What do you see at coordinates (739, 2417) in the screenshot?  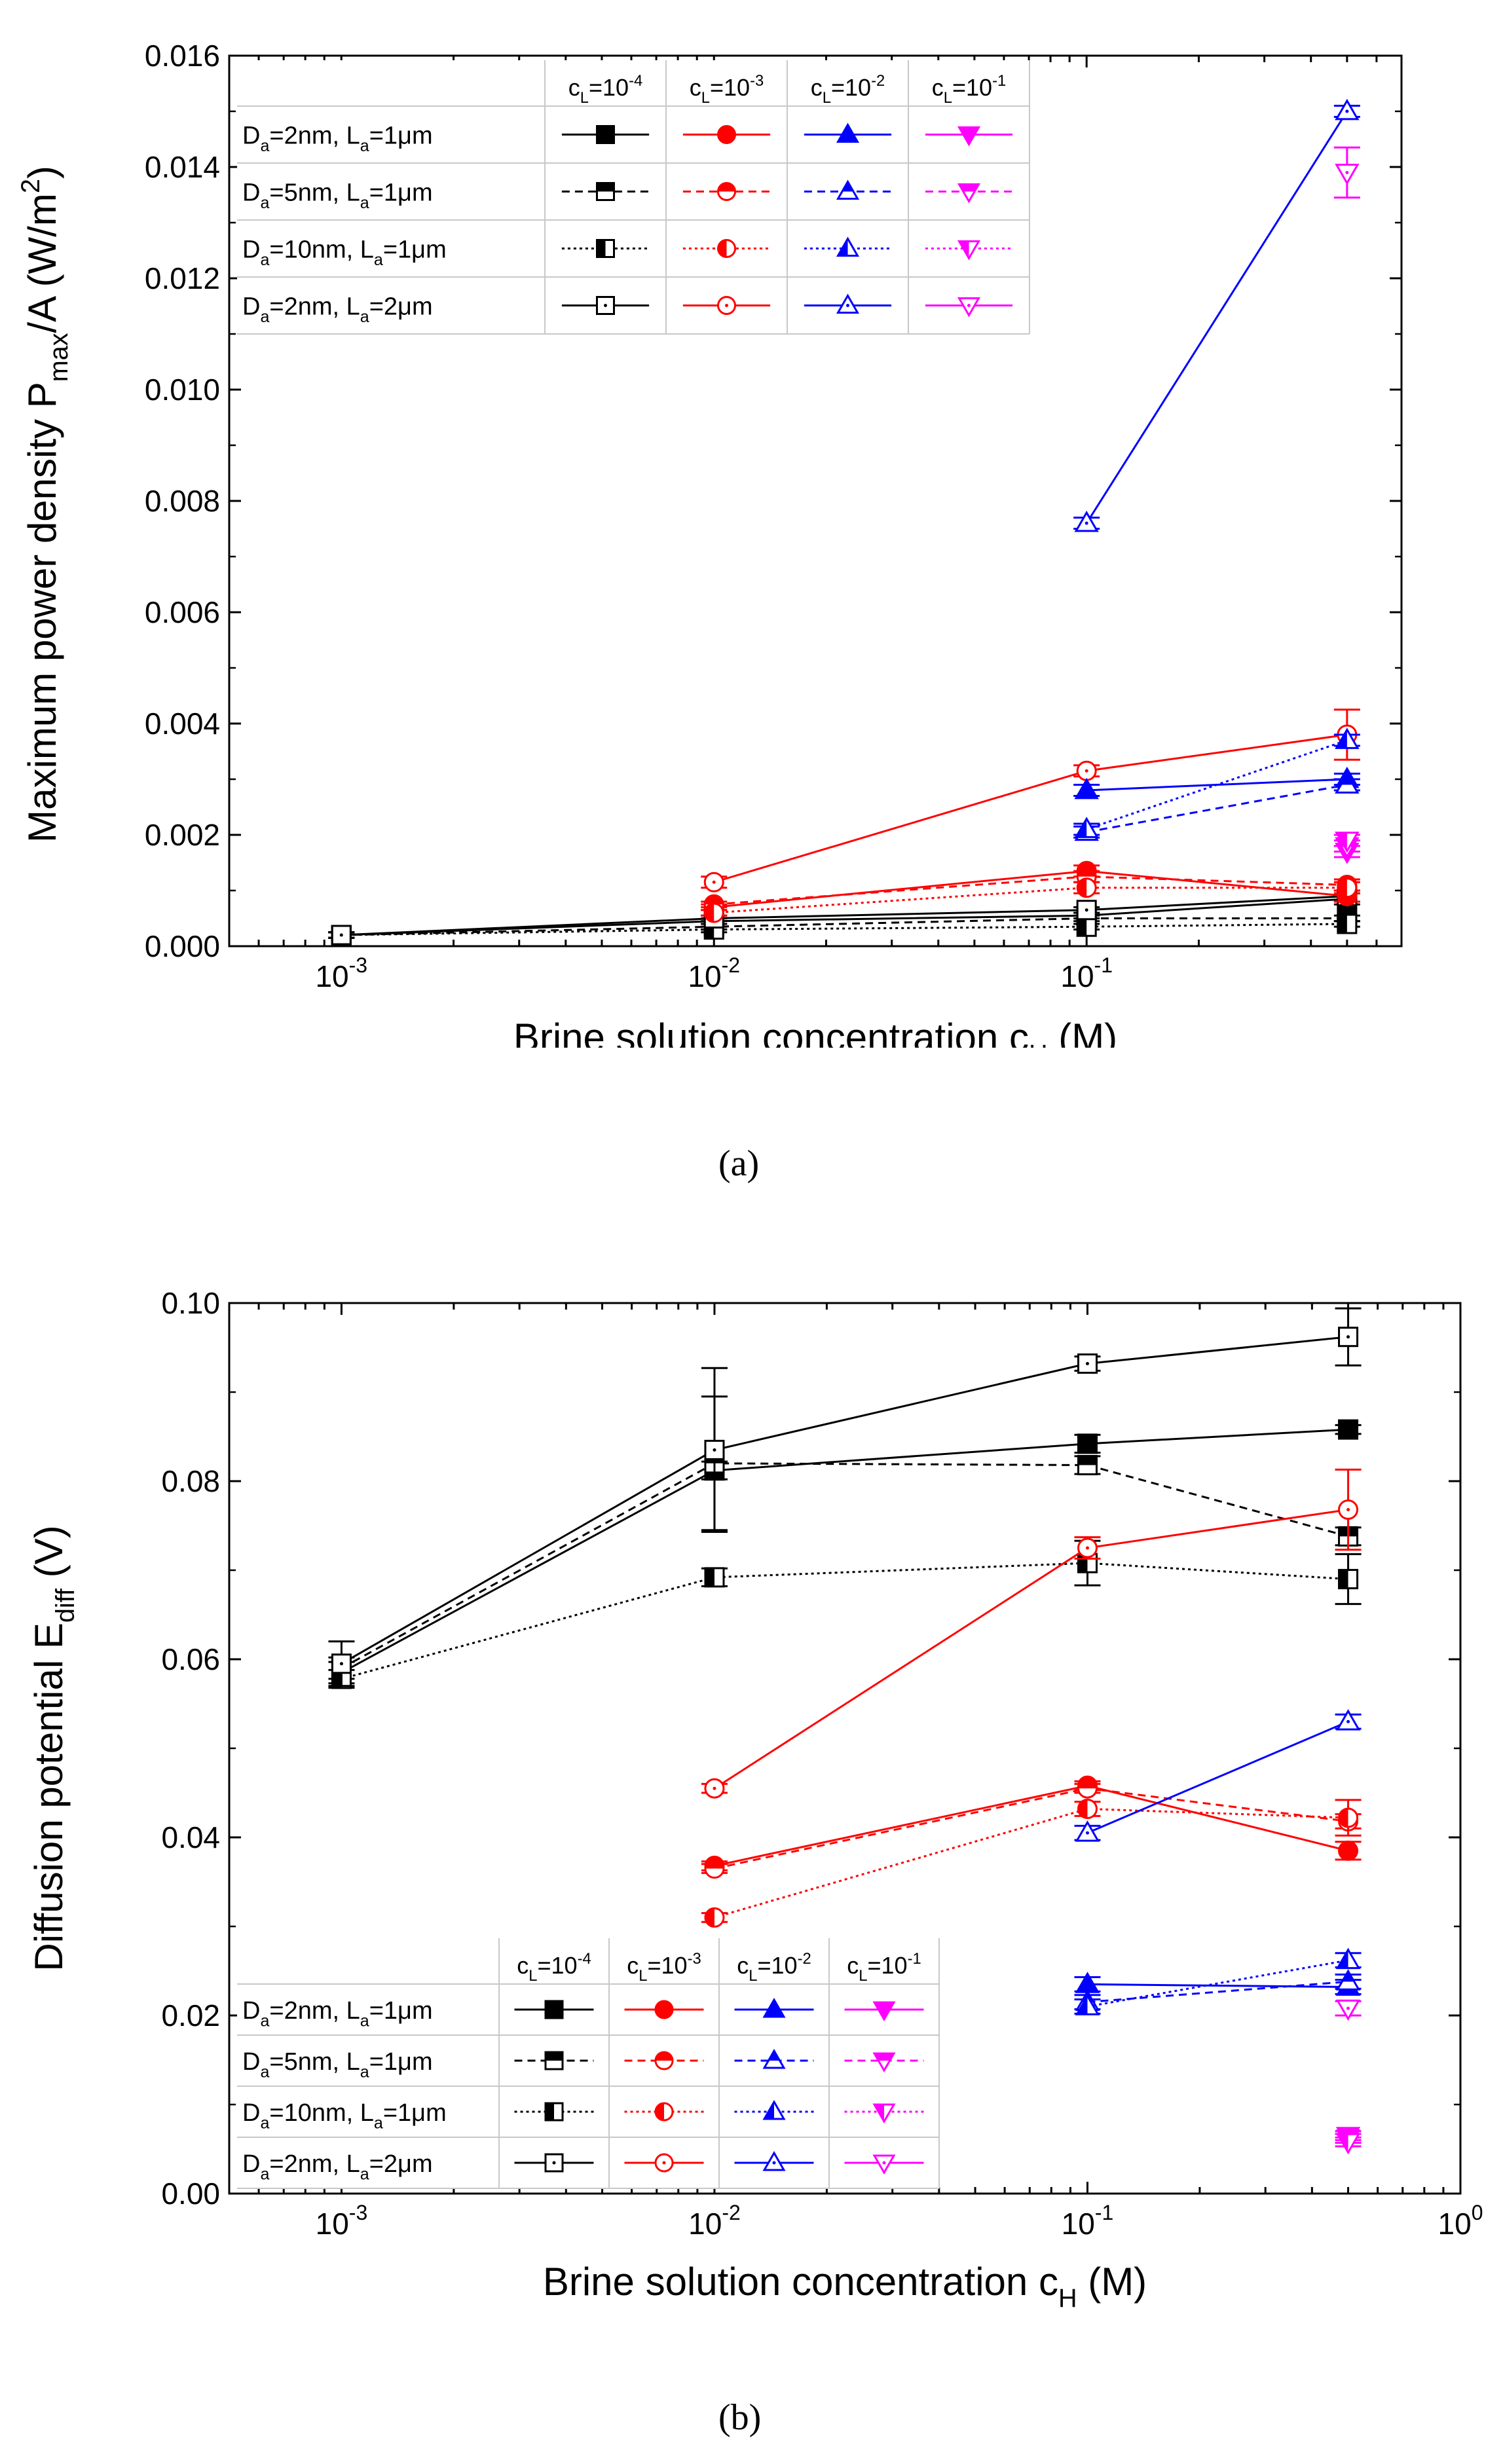 I see `caption-b: (b)` at bounding box center [739, 2417].